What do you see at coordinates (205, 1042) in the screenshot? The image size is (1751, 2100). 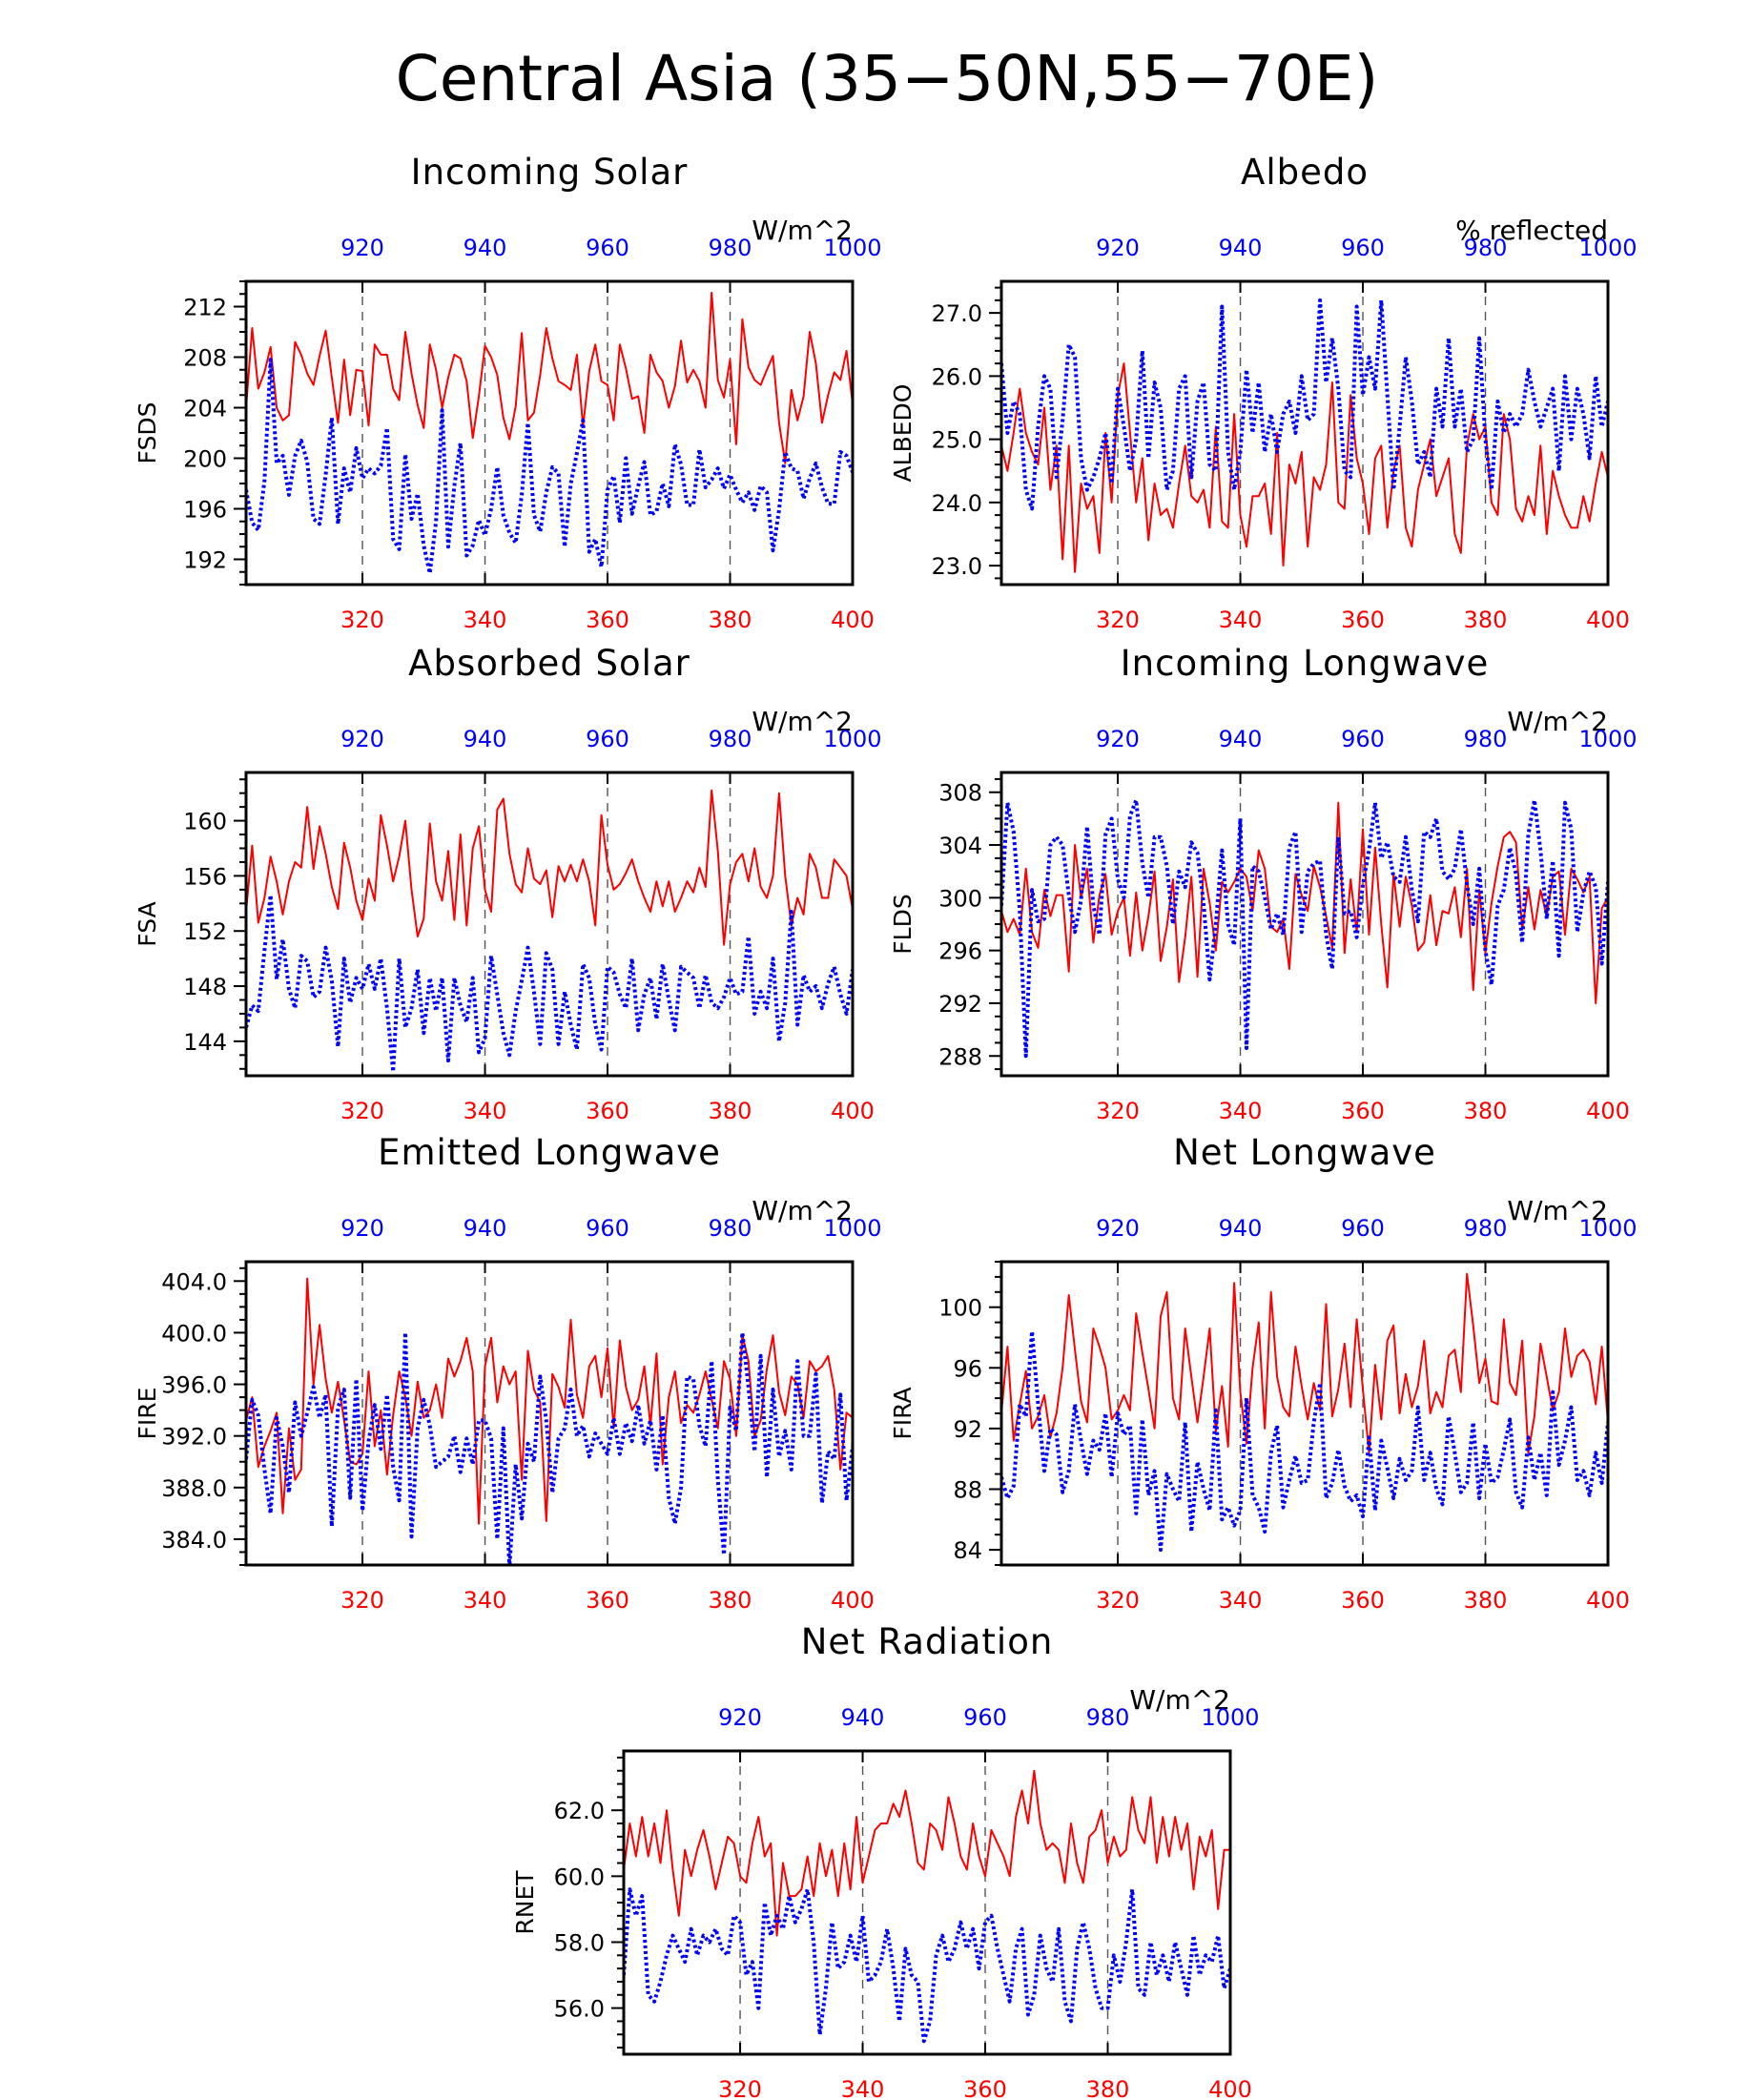 I see `y-tick-label: 144` at bounding box center [205, 1042].